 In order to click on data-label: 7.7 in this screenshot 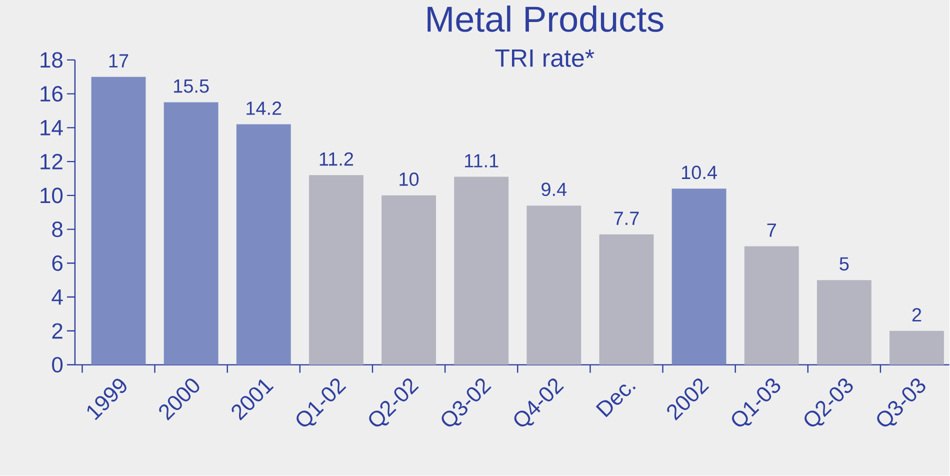, I will do `click(626, 218)`.